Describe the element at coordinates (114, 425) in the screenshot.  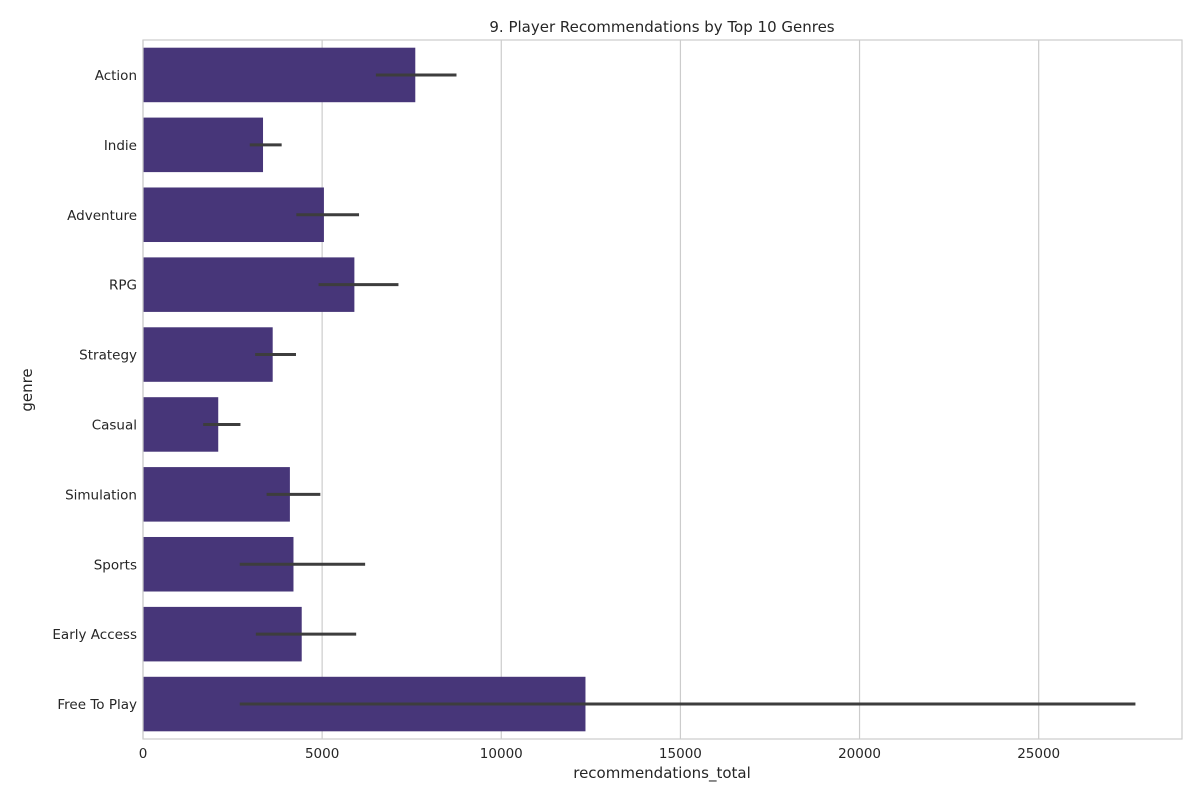
I see `y-tick-label: Casual` at that location.